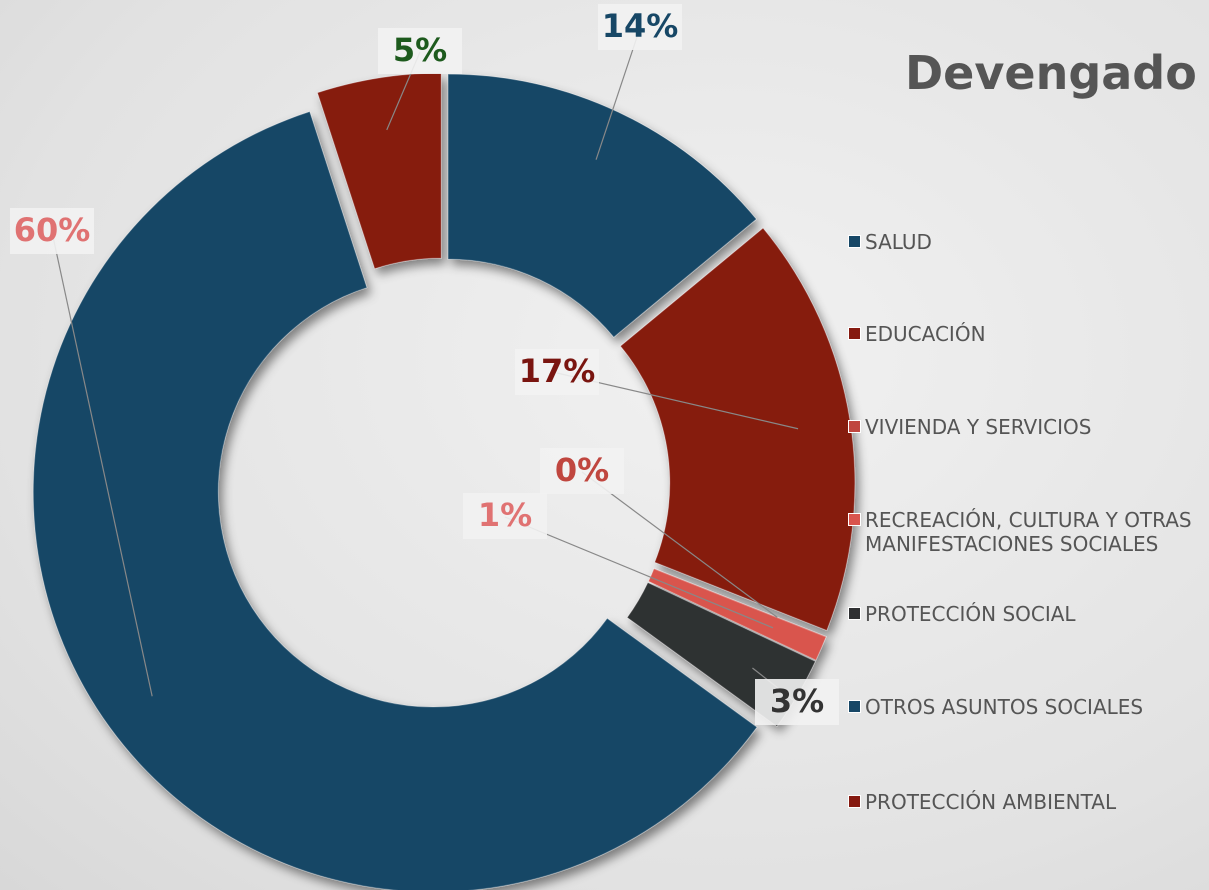  What do you see at coordinates (1020, 242) in the screenshot?
I see `legend-entry: SALUD` at bounding box center [1020, 242].